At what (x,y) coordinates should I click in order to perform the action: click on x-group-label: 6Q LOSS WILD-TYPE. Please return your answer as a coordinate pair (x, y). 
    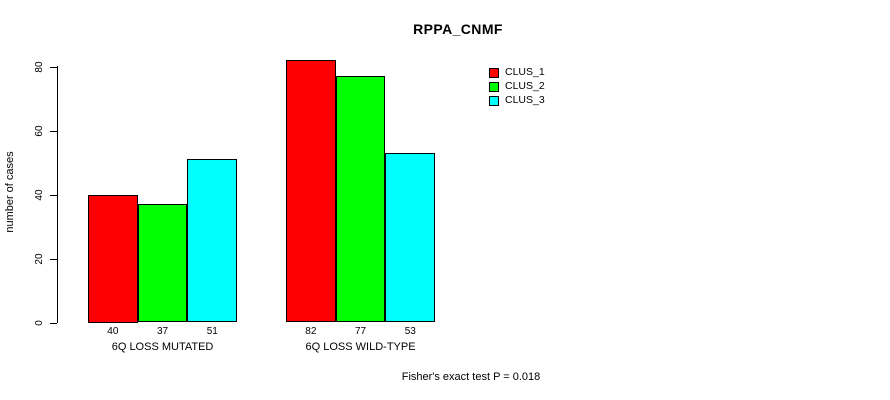
    Looking at the image, I should click on (360, 347).